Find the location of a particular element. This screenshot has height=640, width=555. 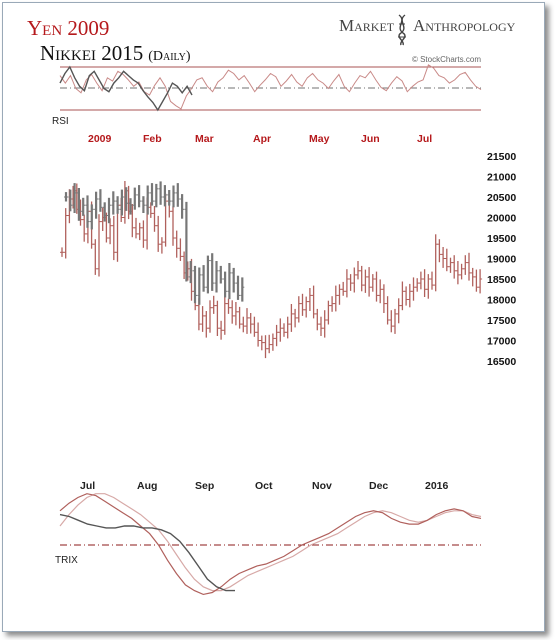

trix-label: TRIX is located at coordinates (66, 560).